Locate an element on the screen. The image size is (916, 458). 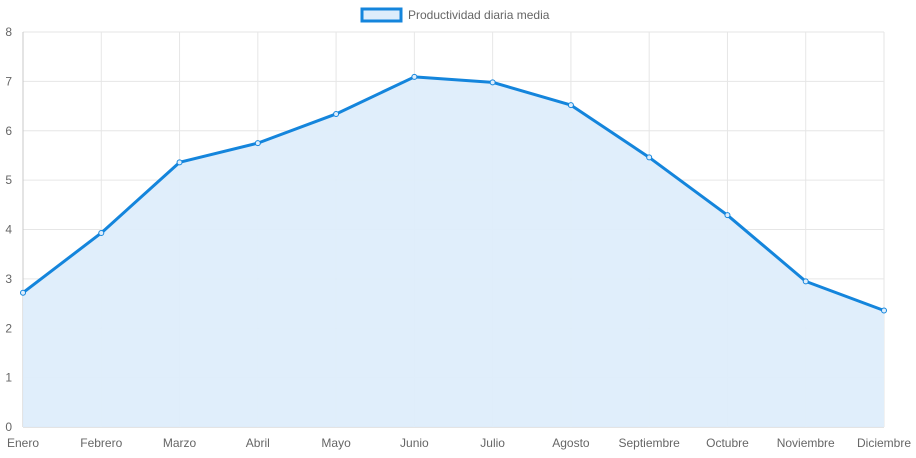
legend: Productividad diaria media is located at coordinates (455, 15).